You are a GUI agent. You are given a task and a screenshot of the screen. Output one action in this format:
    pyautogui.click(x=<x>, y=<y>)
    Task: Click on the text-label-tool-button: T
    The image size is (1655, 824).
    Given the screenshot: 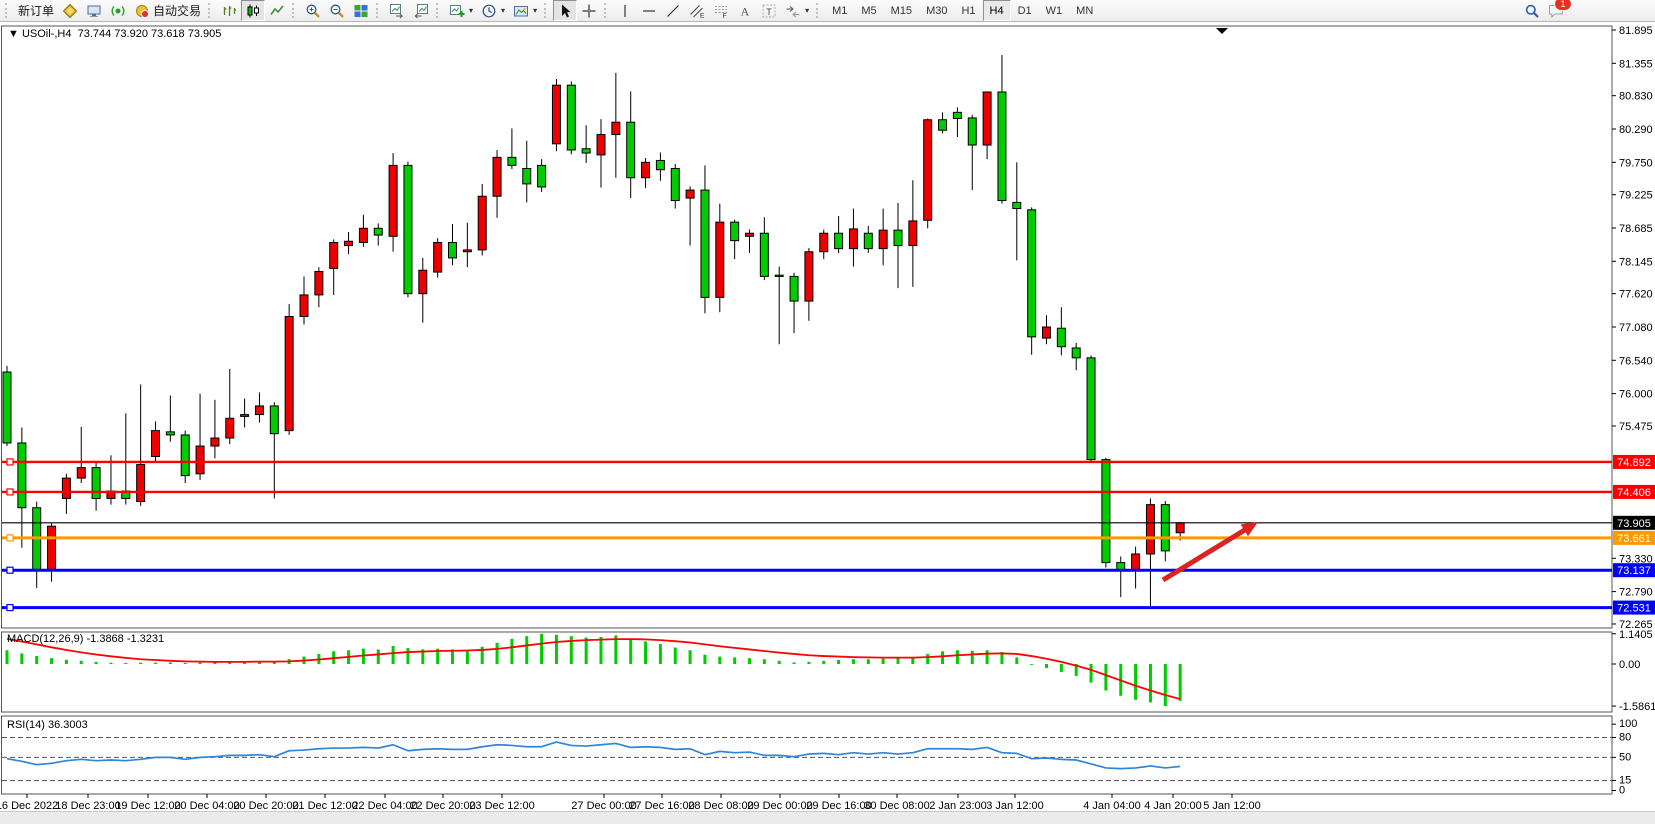 What is the action you would take?
    pyautogui.click(x=769, y=10)
    